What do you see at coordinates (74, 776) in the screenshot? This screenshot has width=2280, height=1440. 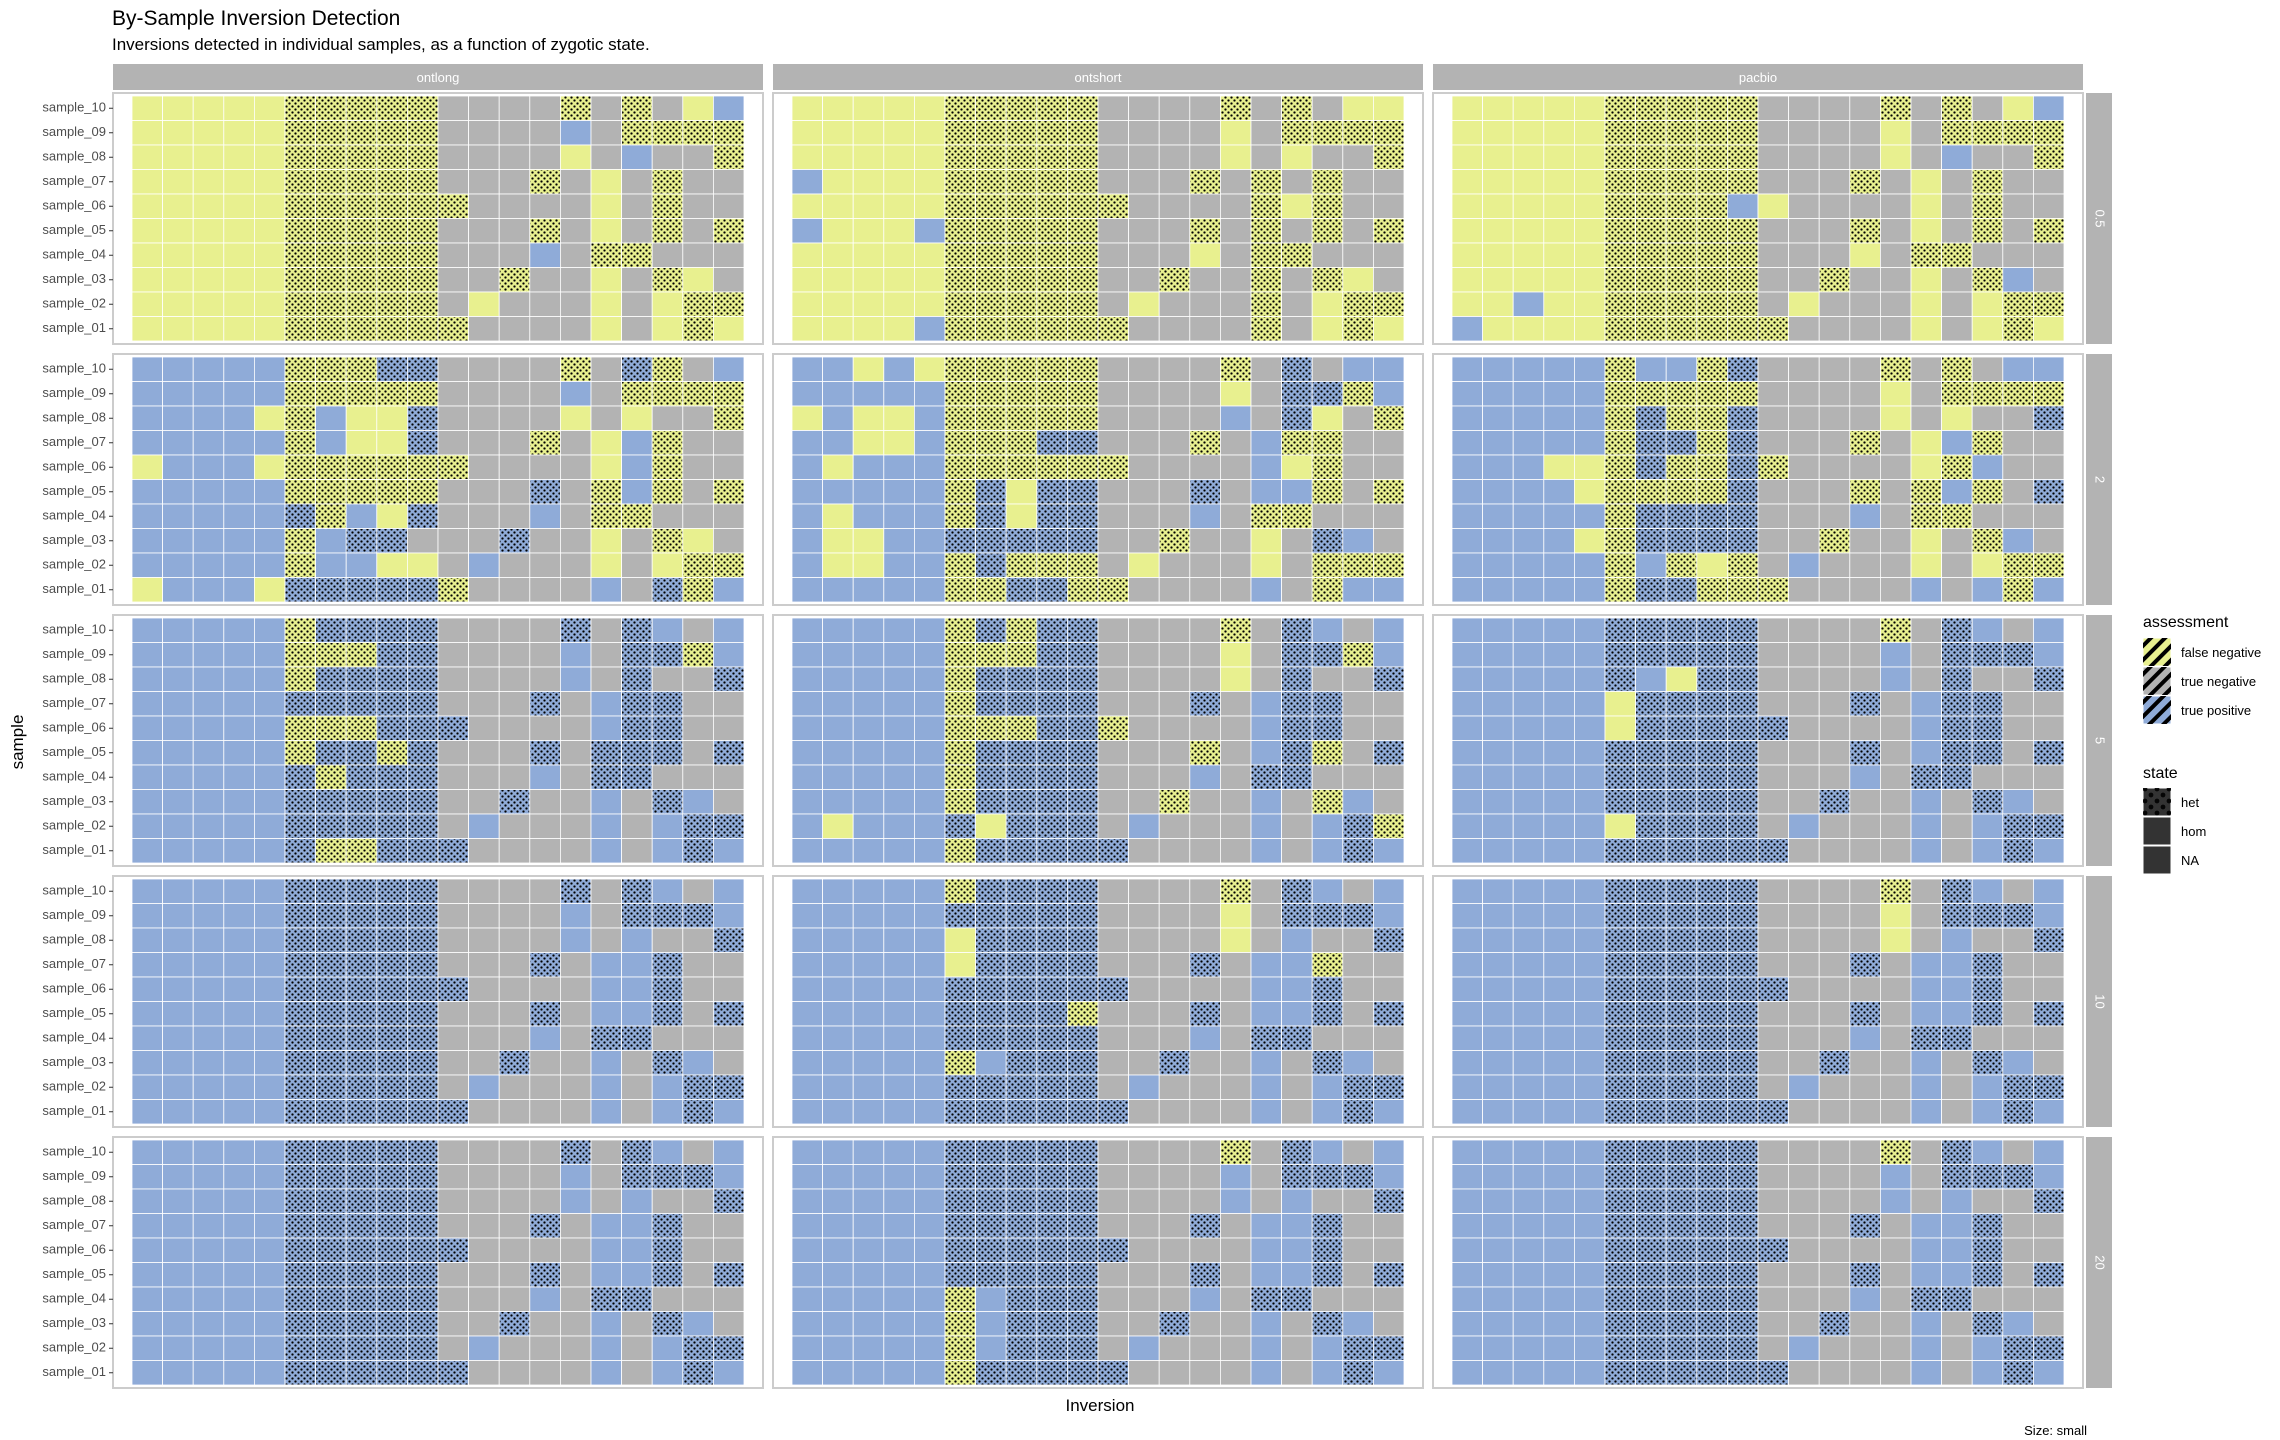 I see `y-tick-label: sample_04` at bounding box center [74, 776].